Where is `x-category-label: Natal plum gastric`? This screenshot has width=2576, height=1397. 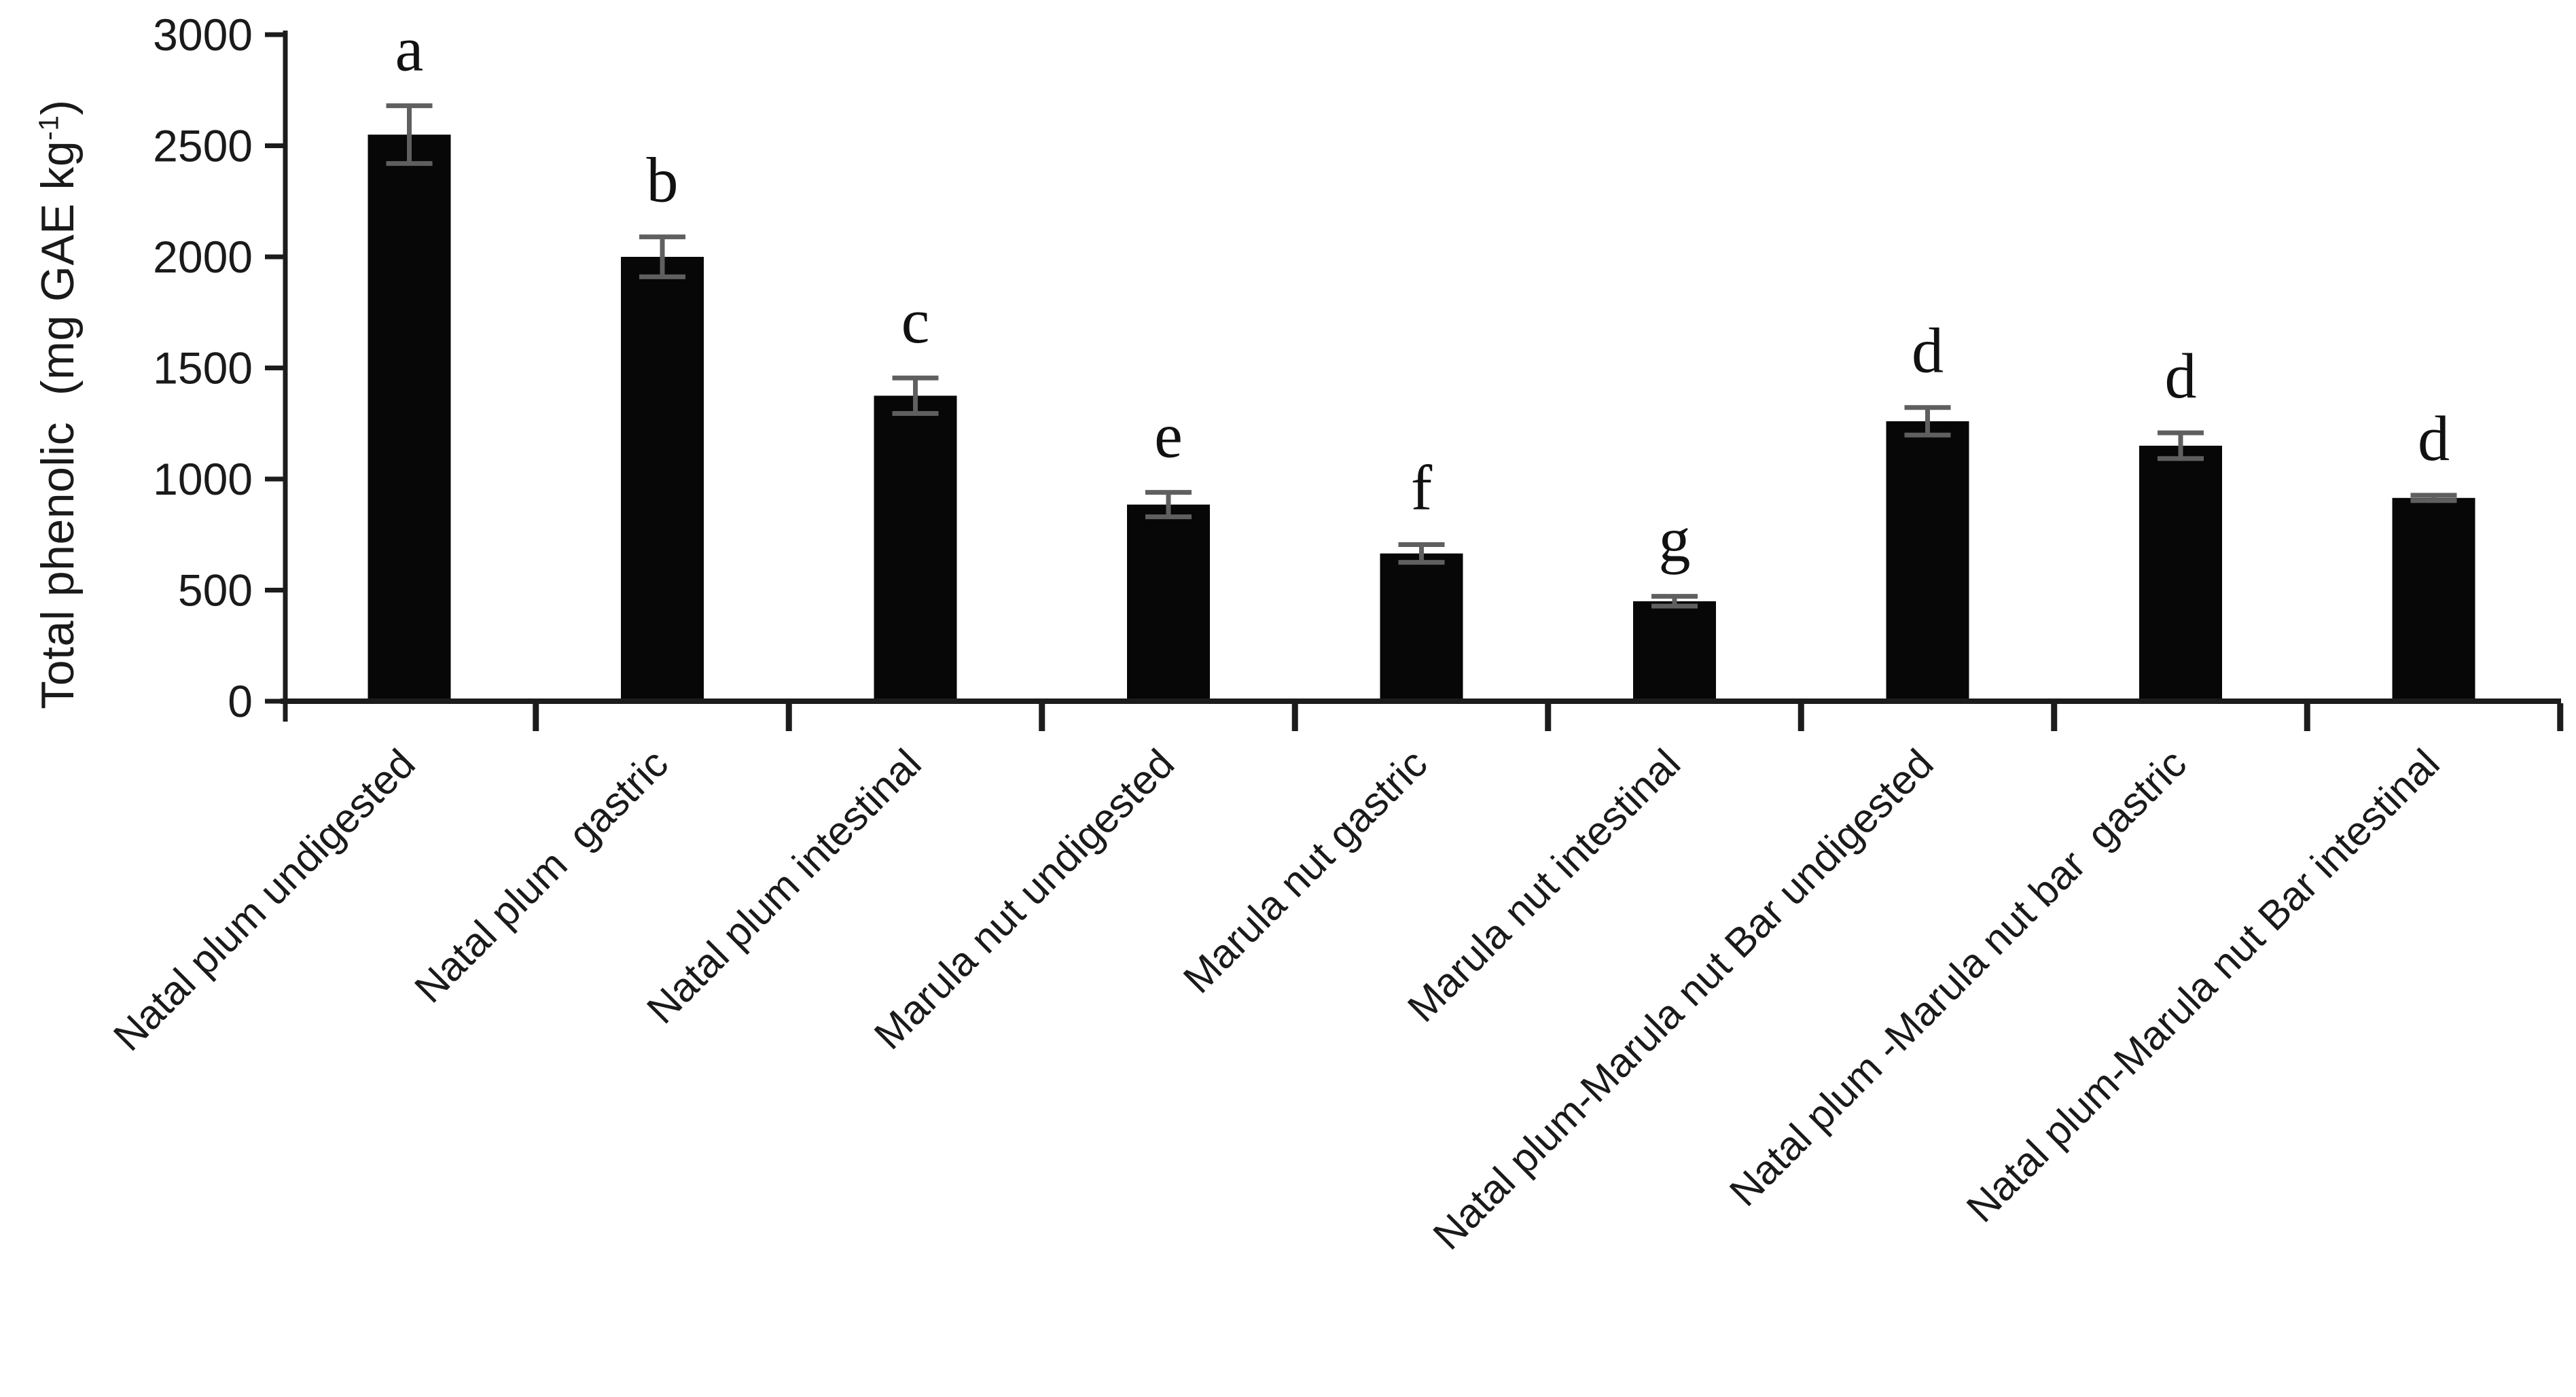 x-category-label: Natal plum gastric is located at coordinates (541, 876).